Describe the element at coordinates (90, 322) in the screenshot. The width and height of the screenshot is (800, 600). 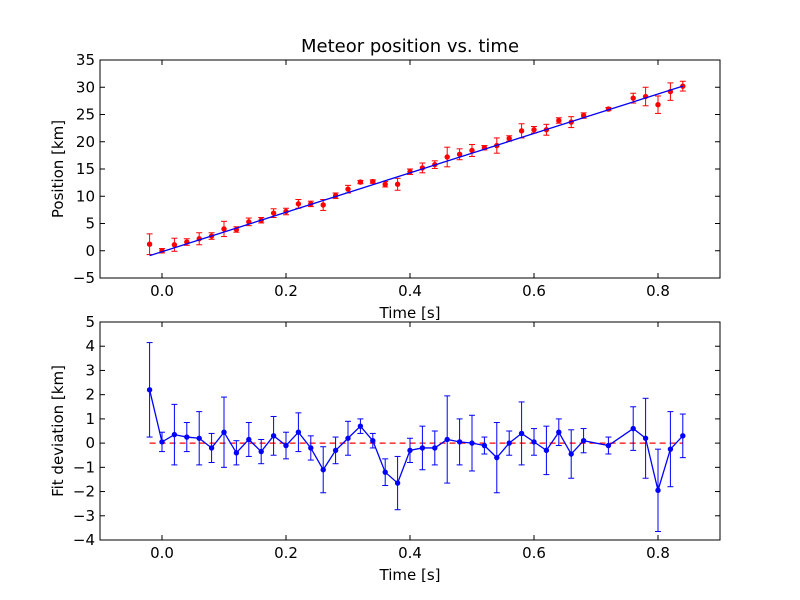
I see `deviation-y-tick-label: 5` at that location.